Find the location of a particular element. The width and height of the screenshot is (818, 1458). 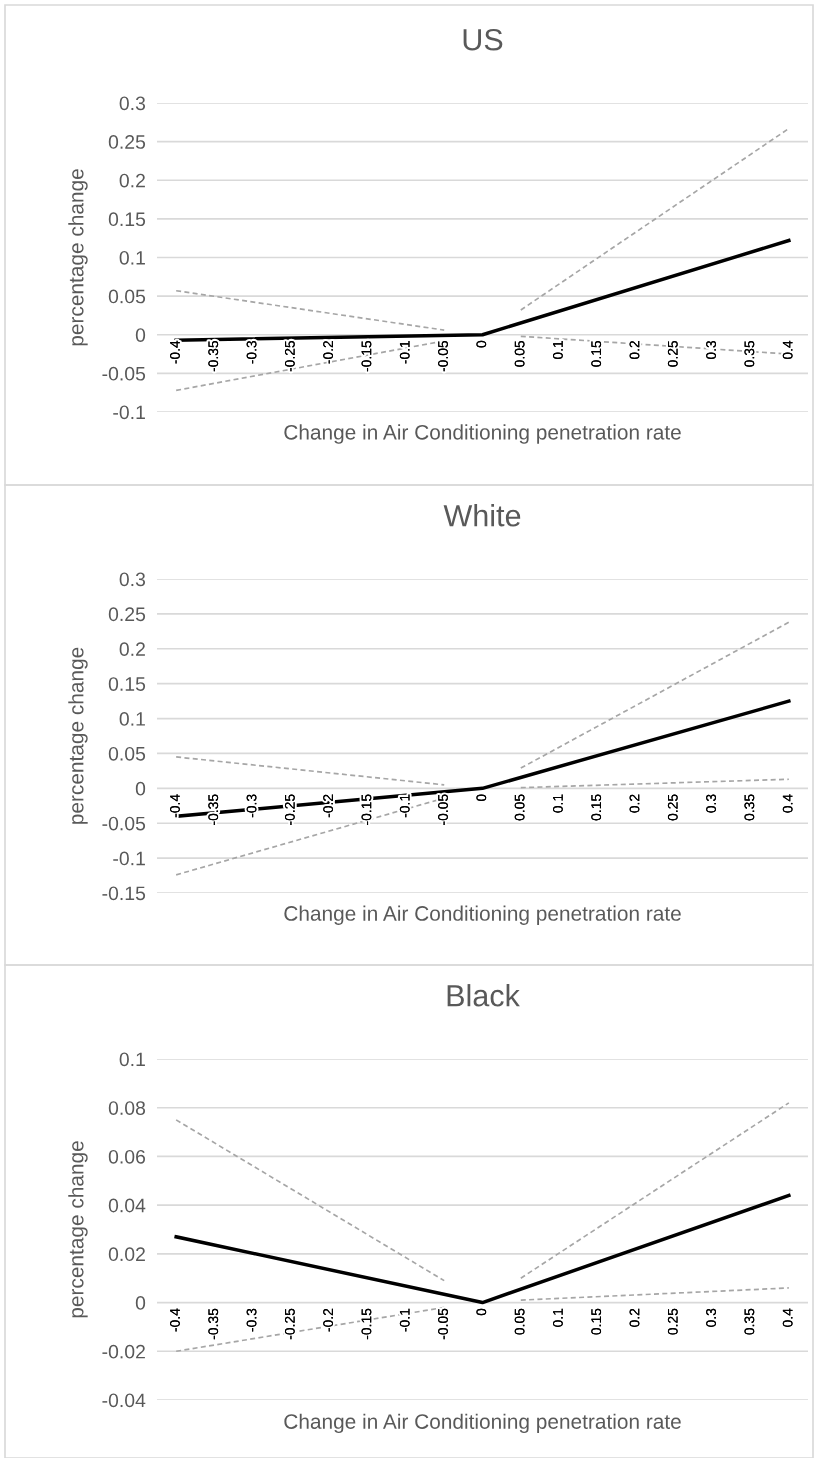

chart-title: US is located at coordinates (483, 39).